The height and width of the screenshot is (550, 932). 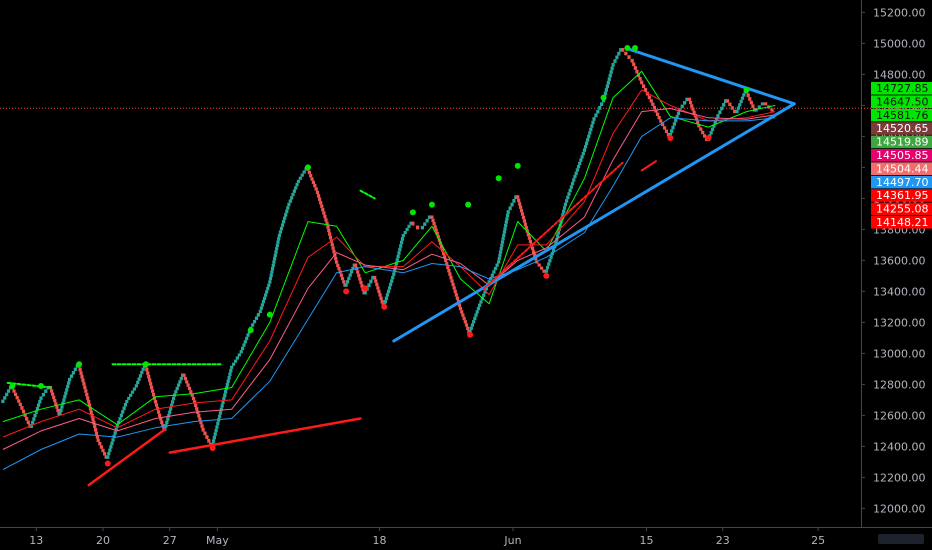 What do you see at coordinates (901, 539) in the screenshot?
I see `chart-logo-badge` at bounding box center [901, 539].